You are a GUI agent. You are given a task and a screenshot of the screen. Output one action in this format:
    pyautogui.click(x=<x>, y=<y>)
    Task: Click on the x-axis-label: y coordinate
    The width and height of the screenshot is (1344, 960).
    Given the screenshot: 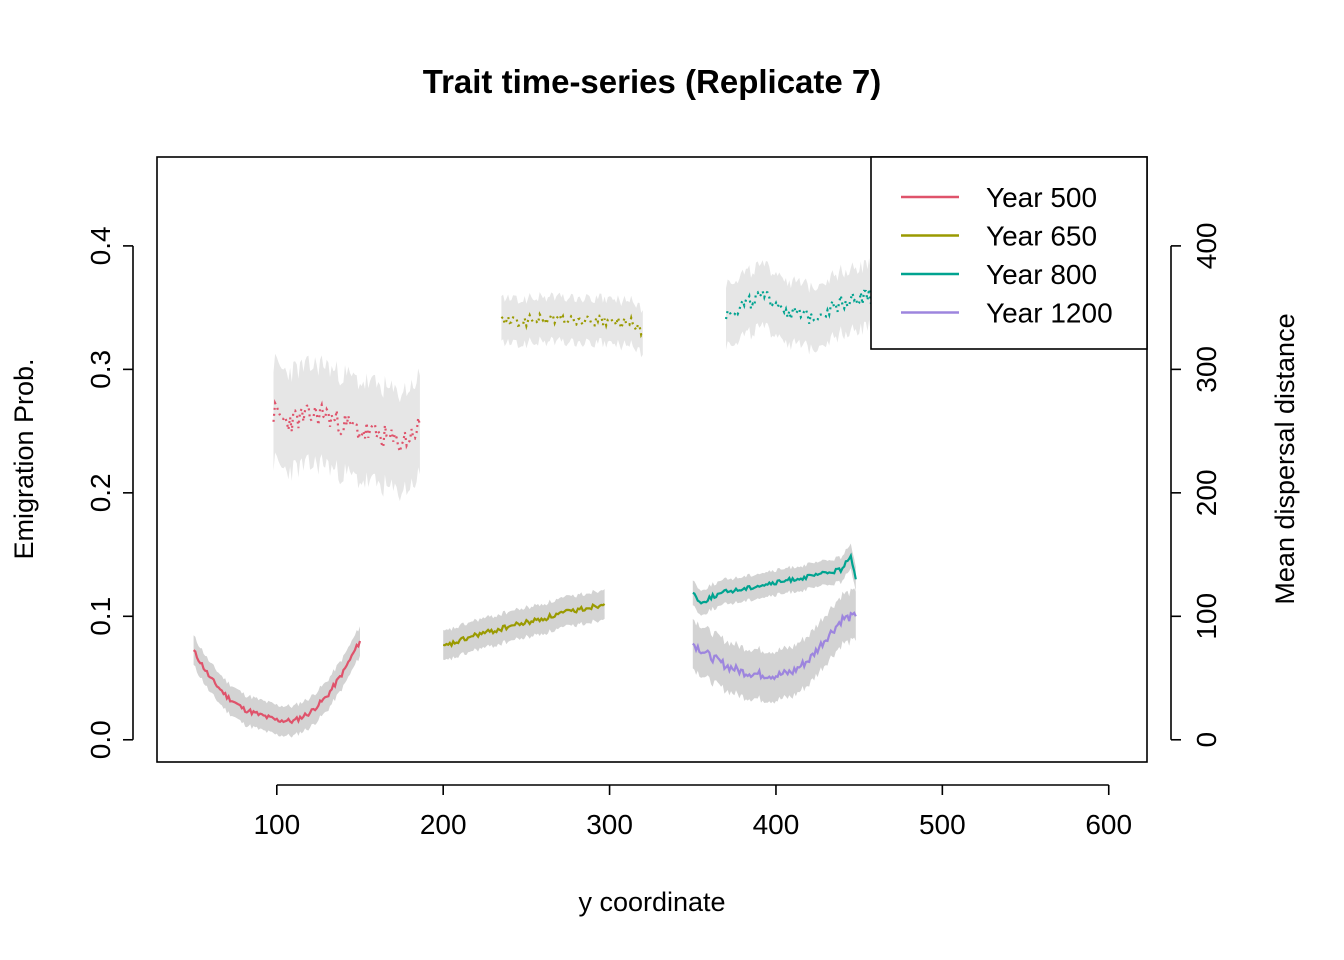 What is the action you would take?
    pyautogui.click(x=651, y=902)
    